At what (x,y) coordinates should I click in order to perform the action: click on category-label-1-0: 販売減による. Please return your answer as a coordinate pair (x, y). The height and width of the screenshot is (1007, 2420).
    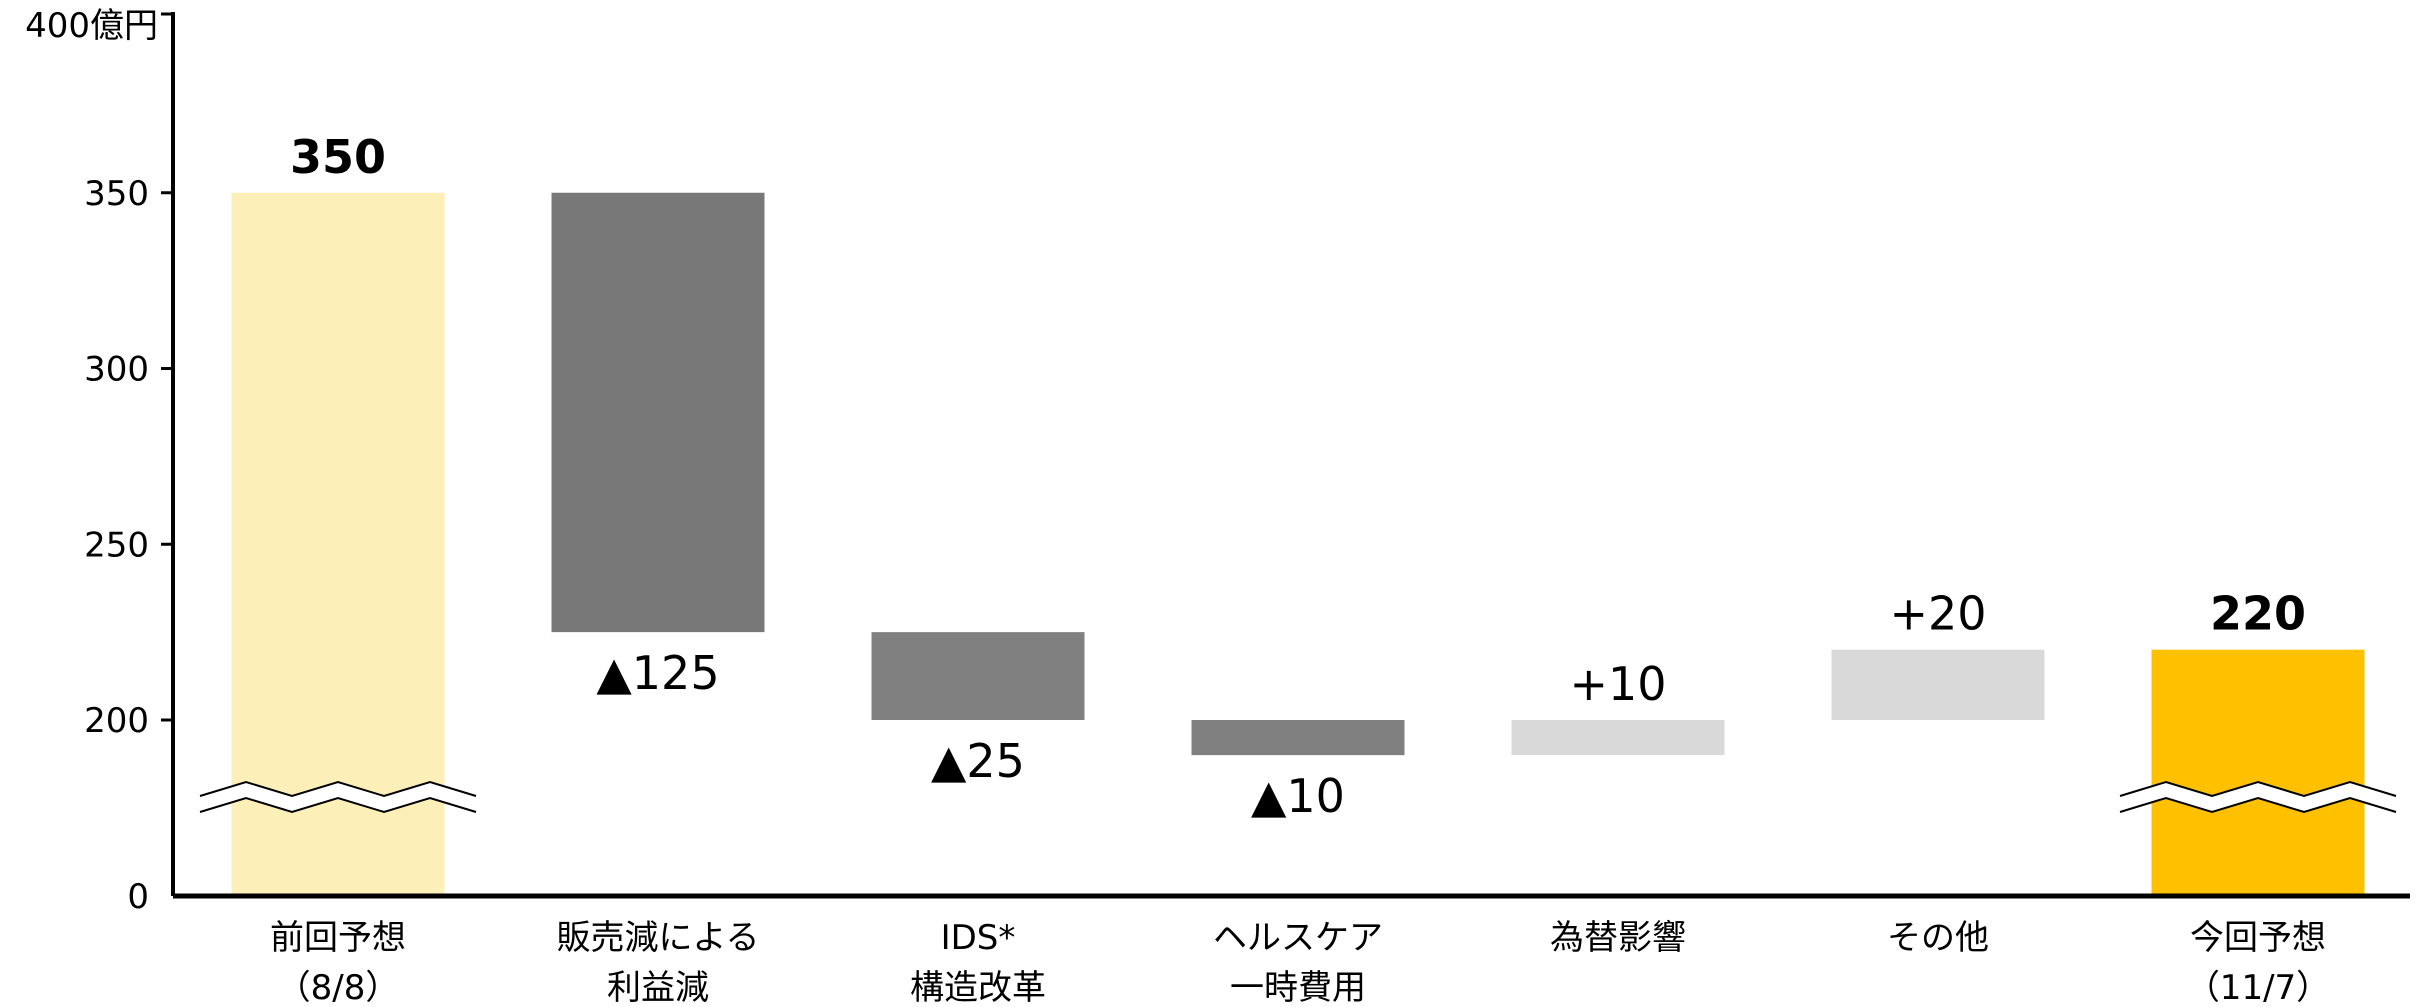
    Looking at the image, I should click on (658, 938).